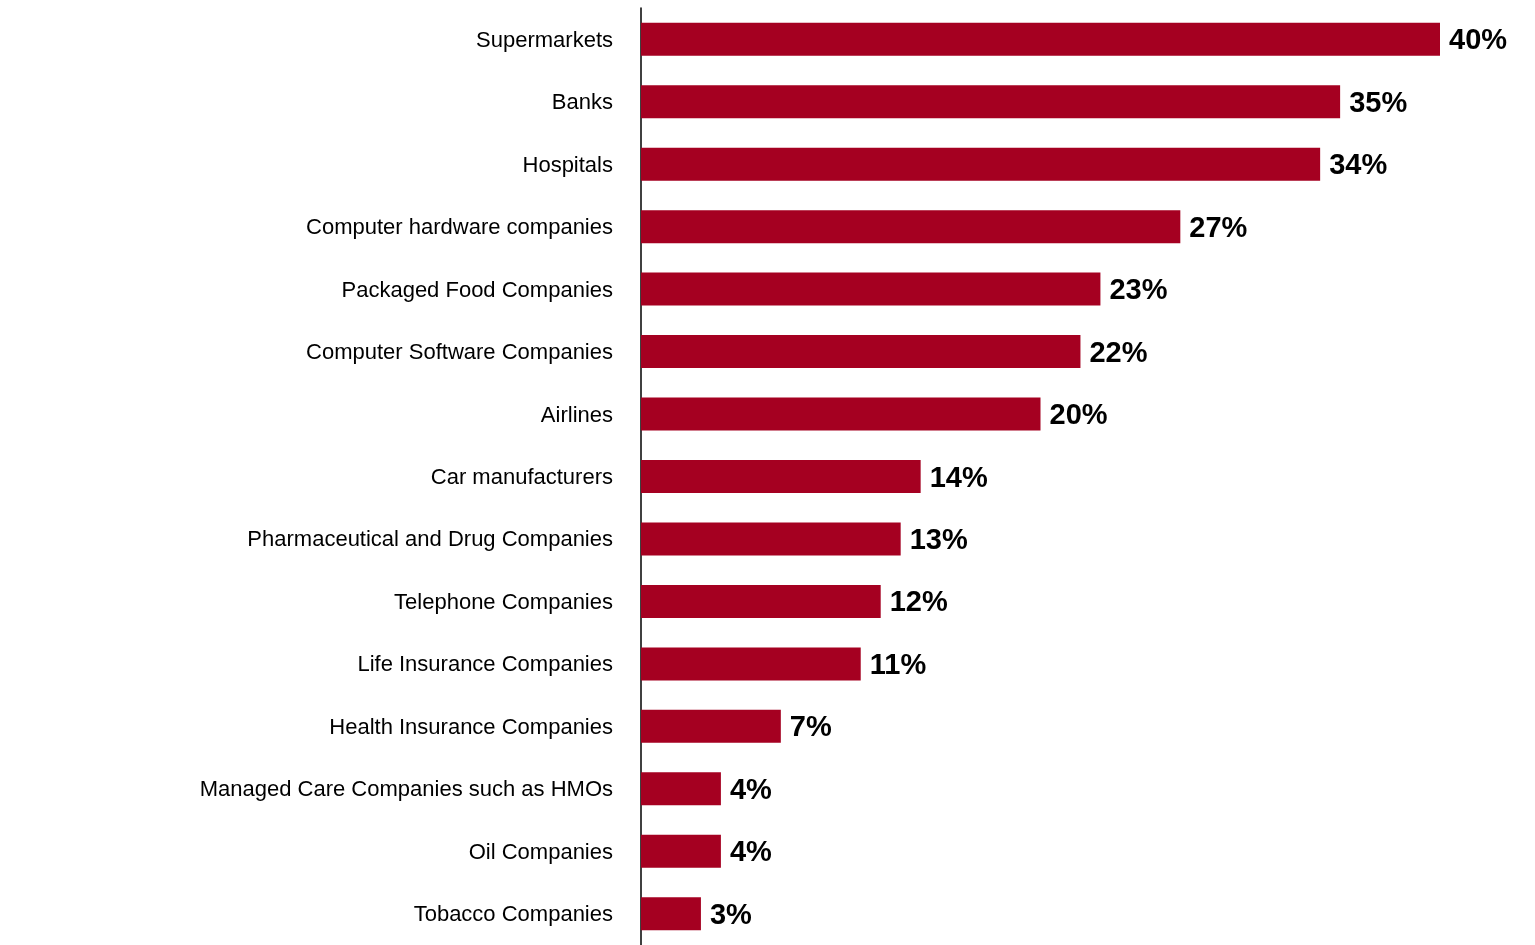 This screenshot has height=945, width=1535. What do you see at coordinates (471, 726) in the screenshot?
I see `y-tick-label: Health Insurance Companies` at bounding box center [471, 726].